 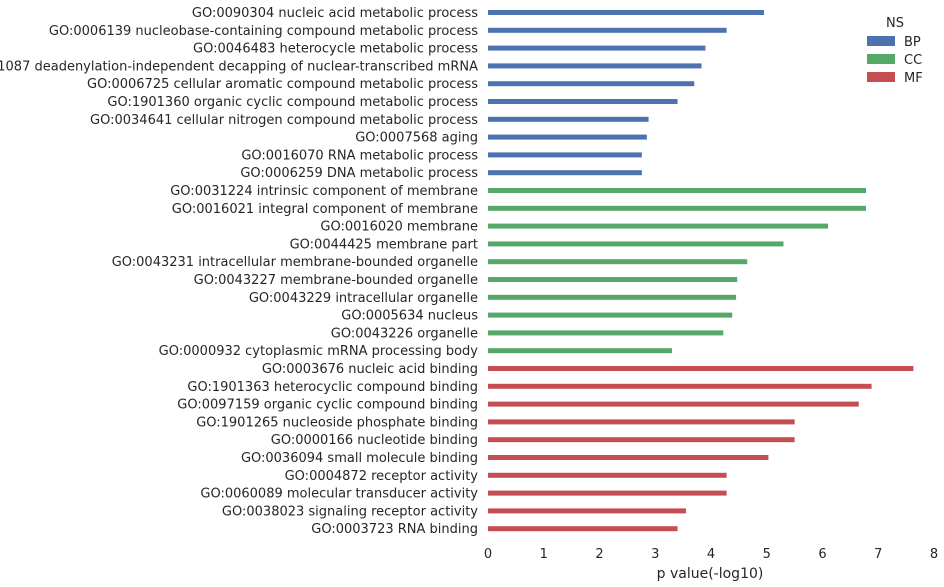 I want to click on category-label: GO:1901265 nucleoside phosphate binding, so click(x=337, y=422).